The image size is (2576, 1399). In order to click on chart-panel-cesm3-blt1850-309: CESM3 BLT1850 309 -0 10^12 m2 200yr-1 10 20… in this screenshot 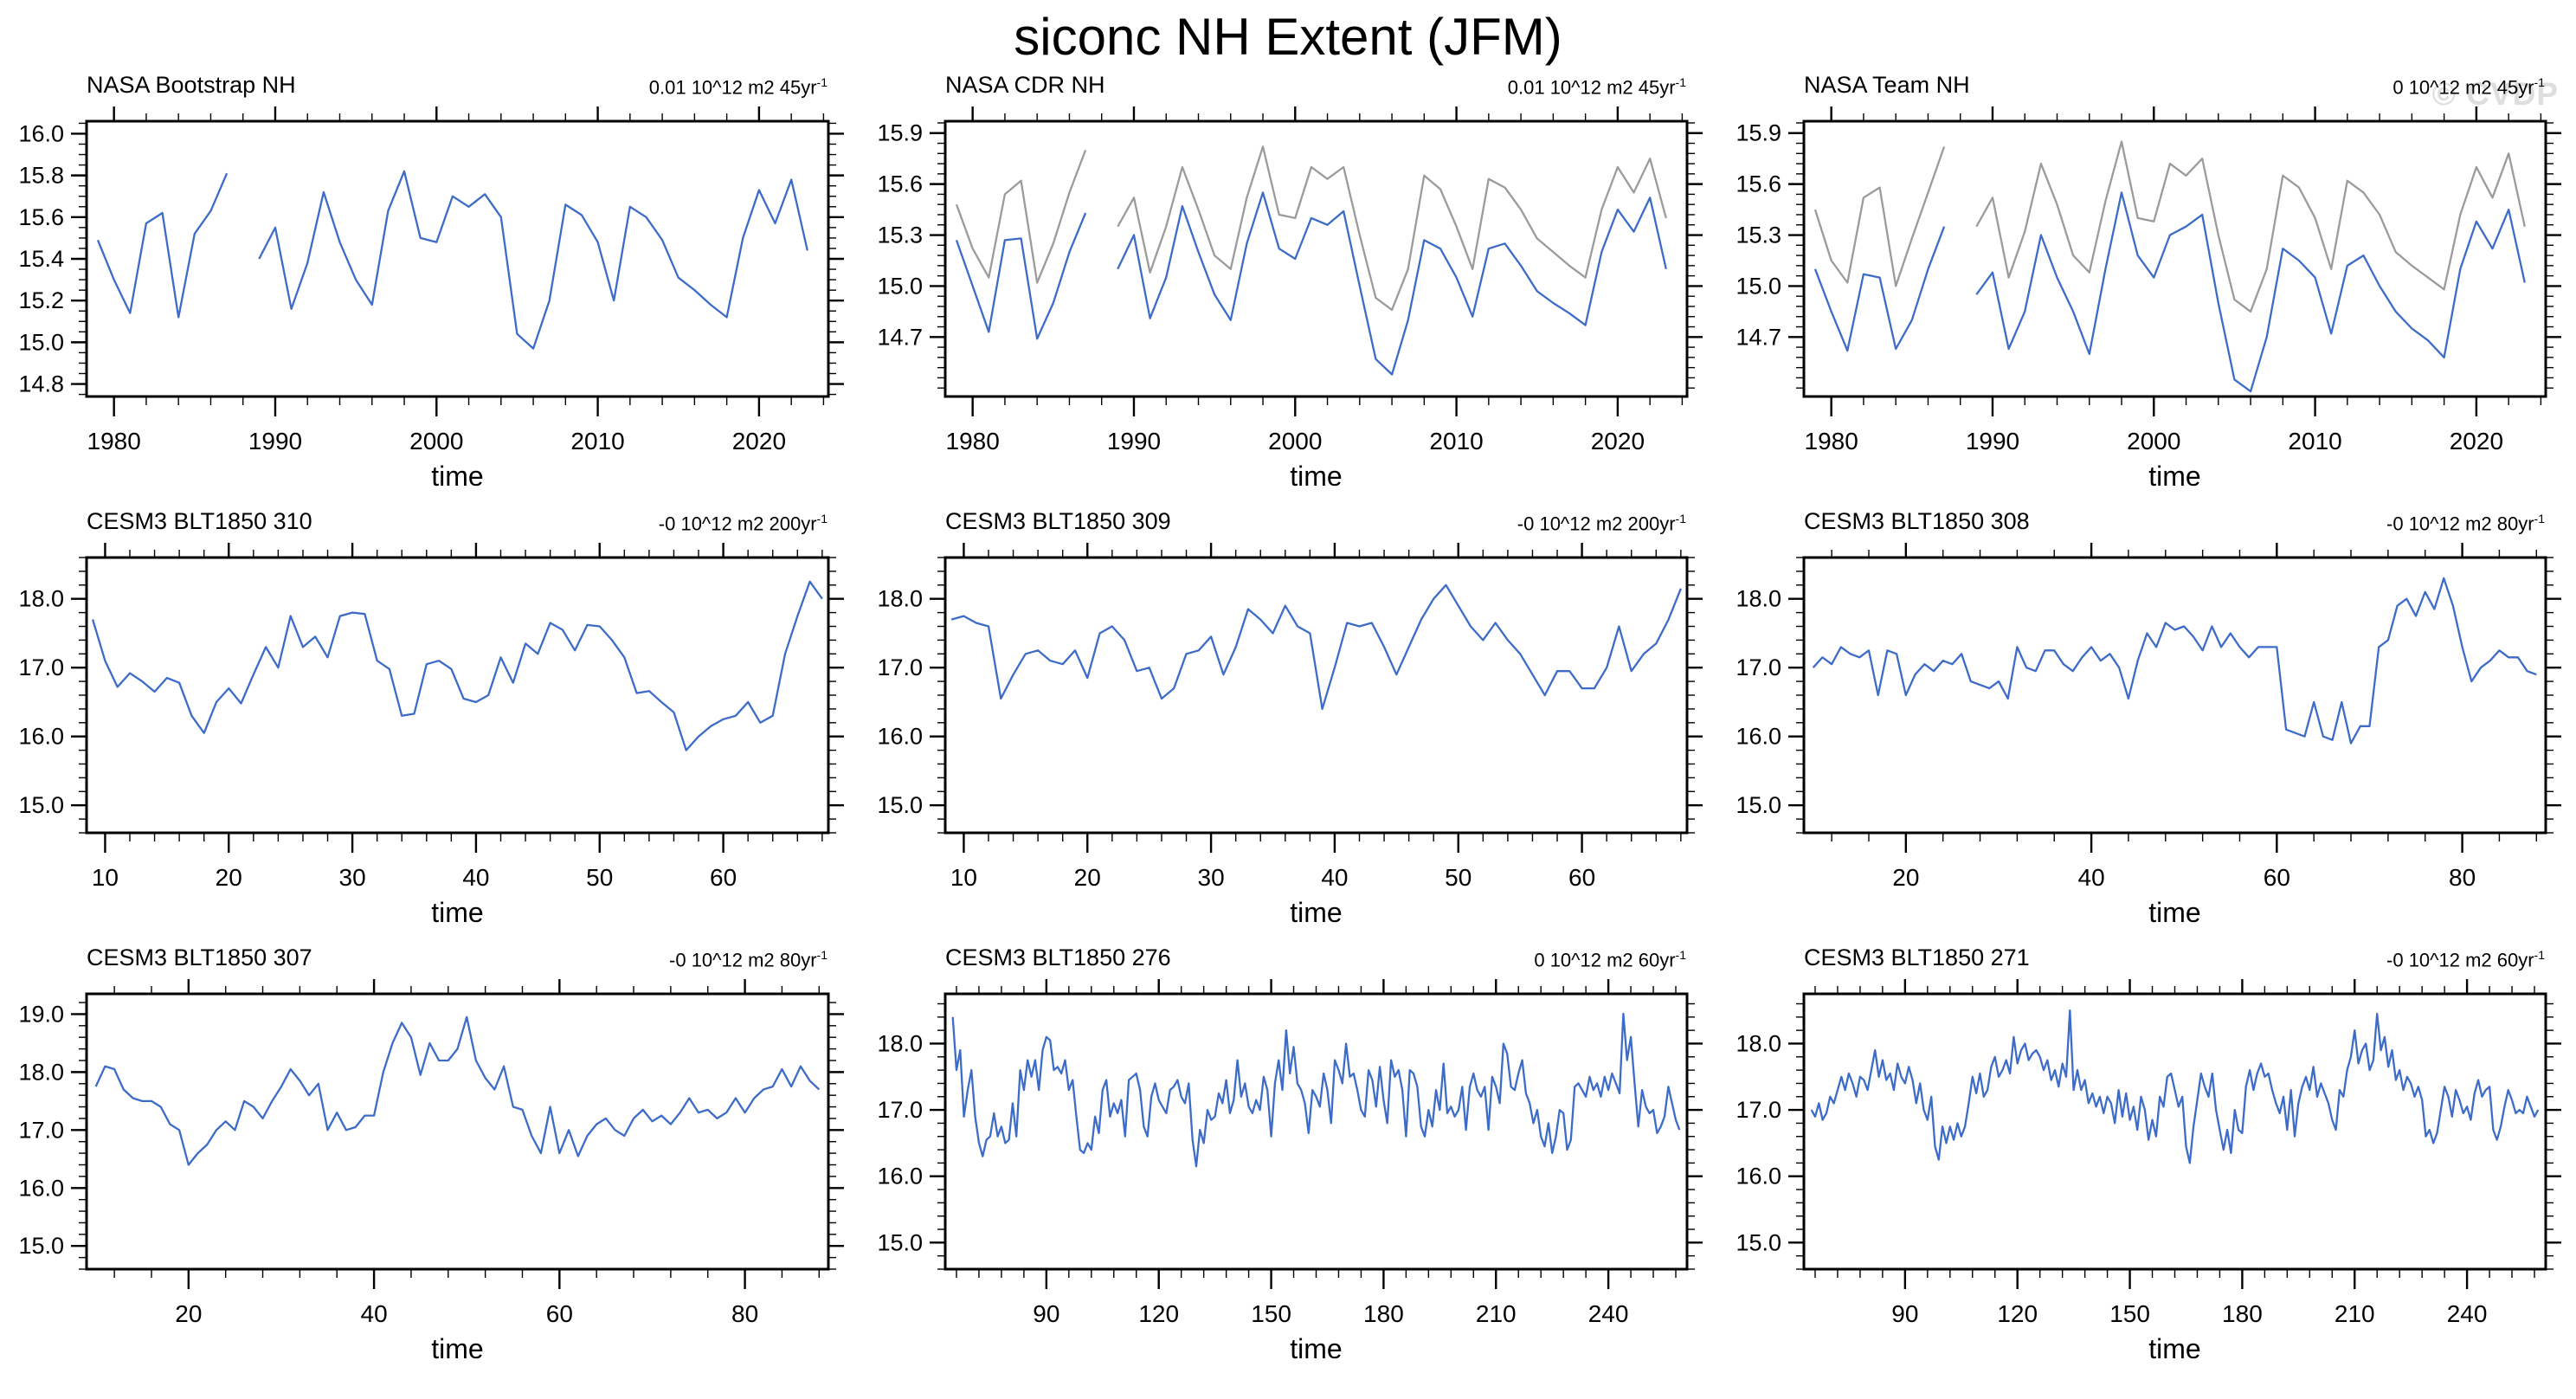, I will do `click(1288, 718)`.